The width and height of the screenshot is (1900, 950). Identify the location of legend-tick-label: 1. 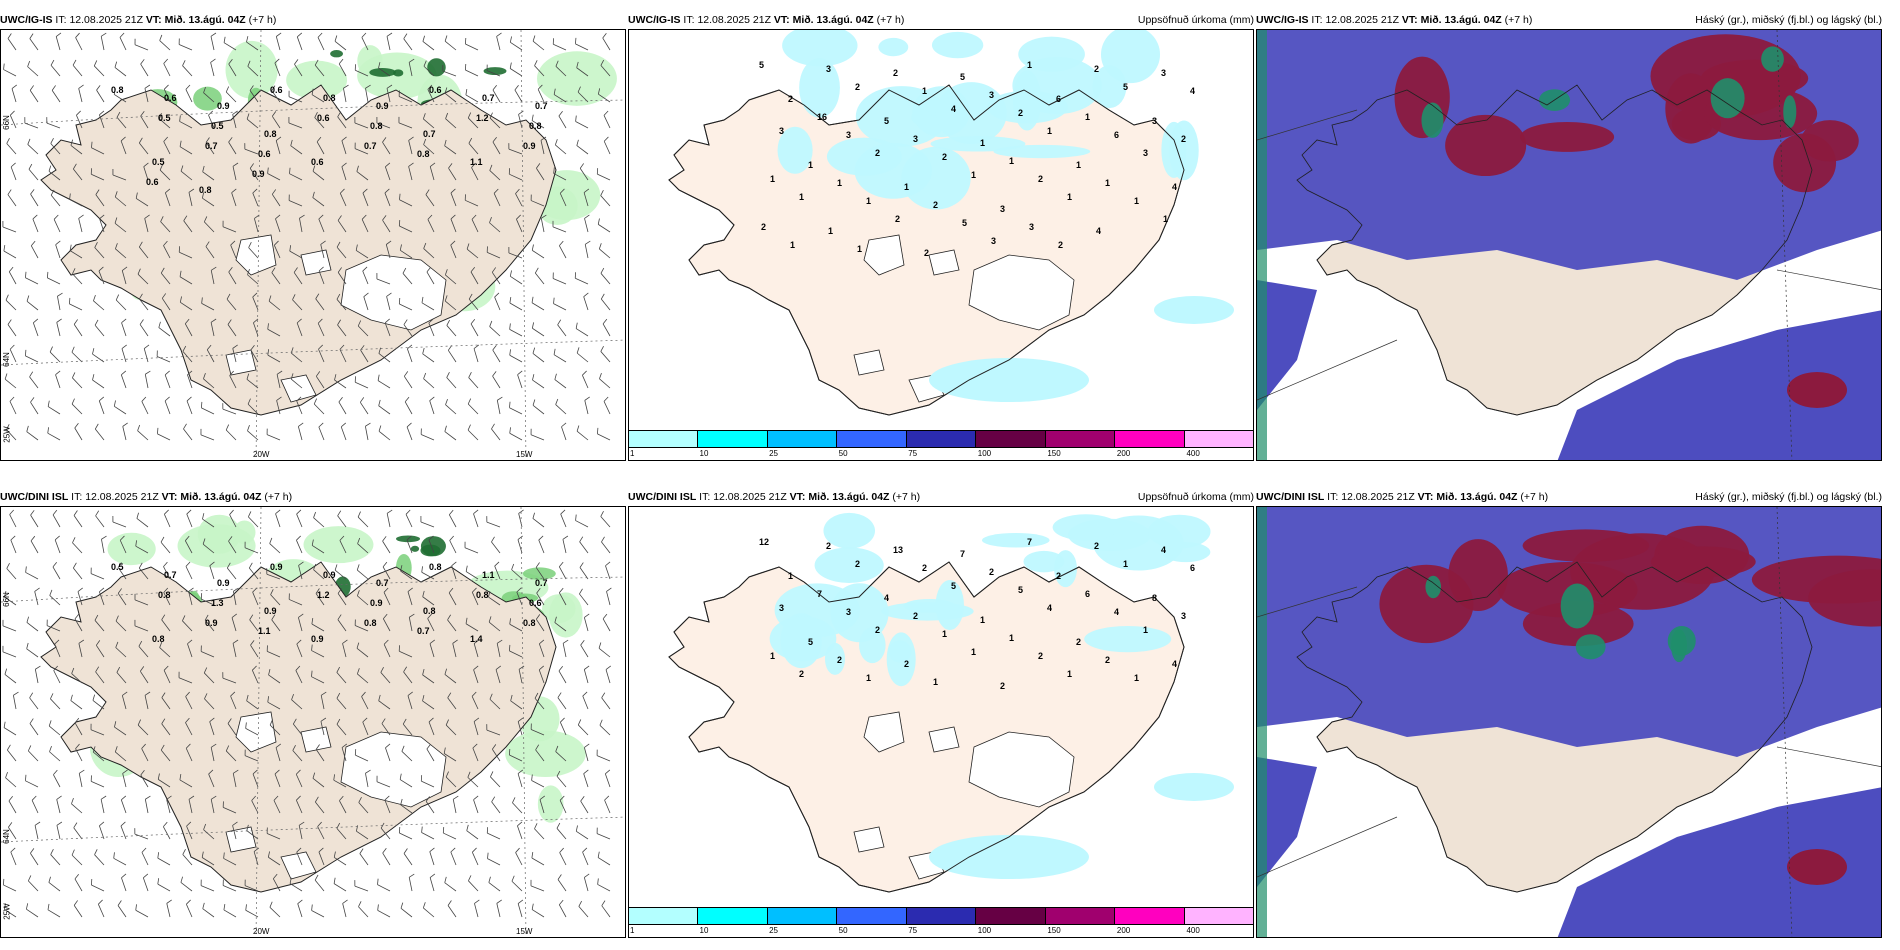
(632, 930).